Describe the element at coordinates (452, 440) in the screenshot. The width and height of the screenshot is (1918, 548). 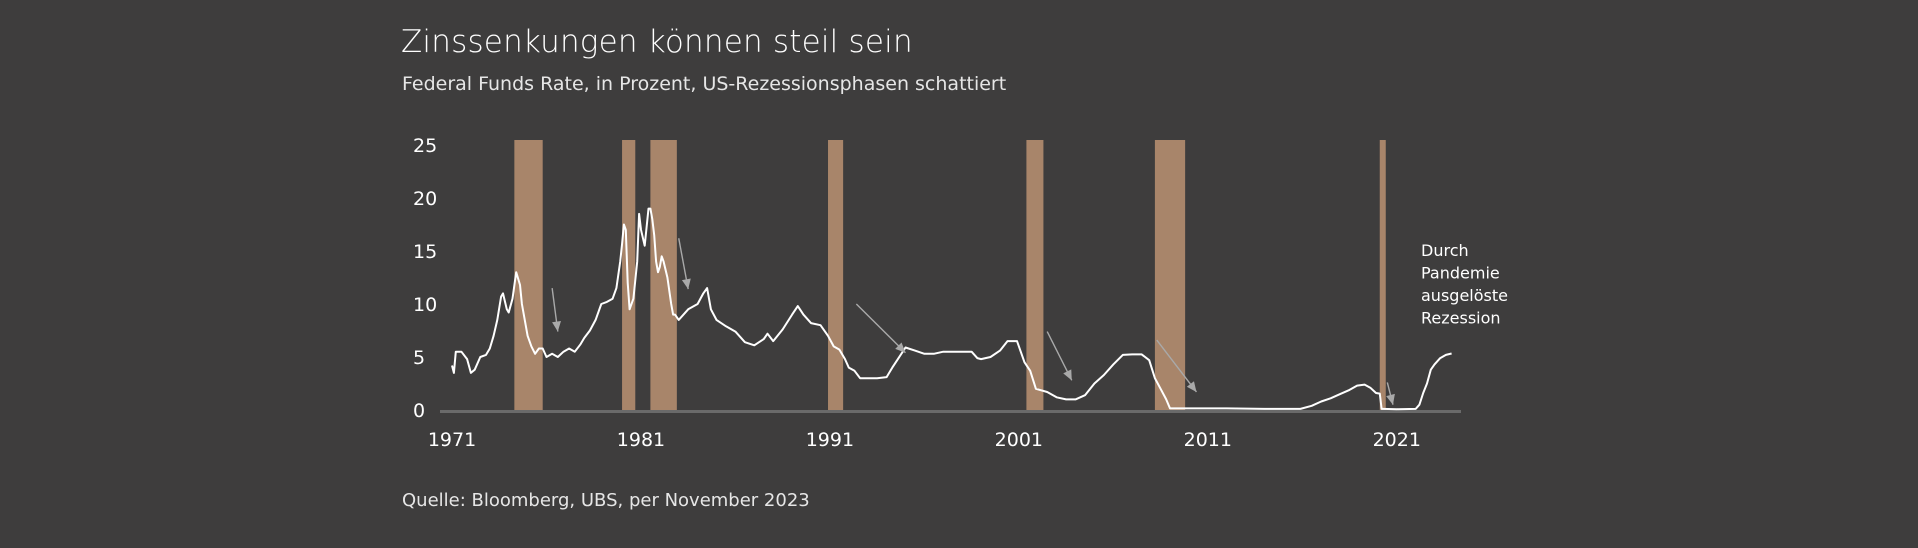
I see `x-tick-label: 1971` at that location.